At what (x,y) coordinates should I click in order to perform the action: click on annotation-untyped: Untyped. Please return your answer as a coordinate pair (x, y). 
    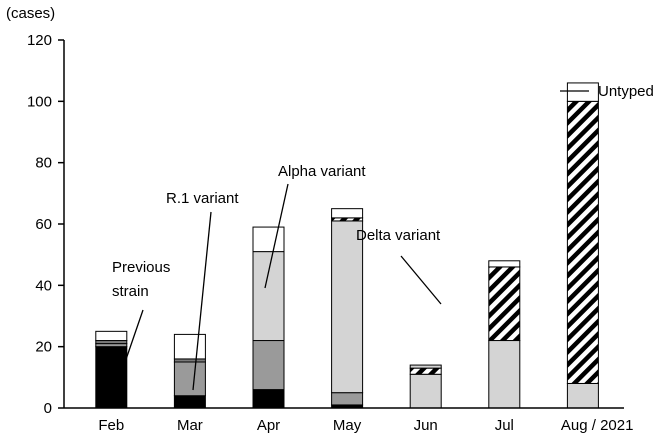
    Looking at the image, I should click on (626, 91).